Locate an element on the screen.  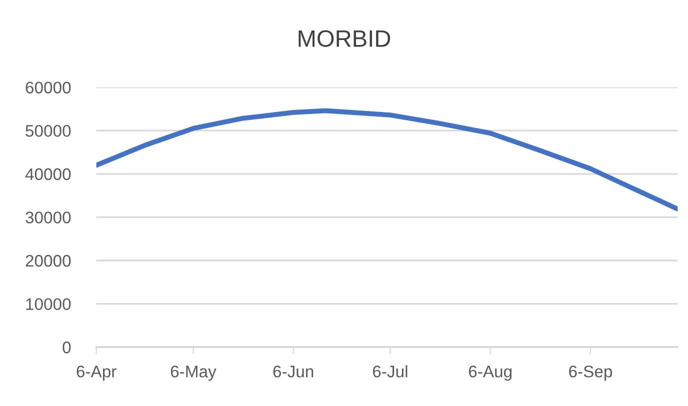
x-tick-label: 6-Apr is located at coordinates (96, 373).